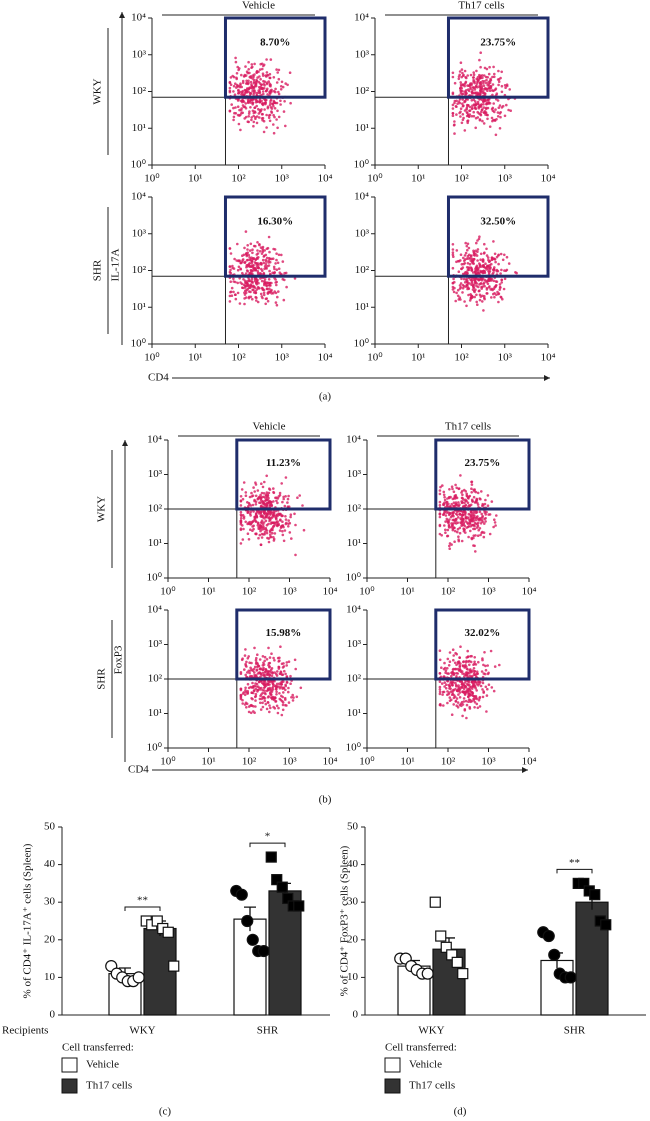  Describe the element at coordinates (330, 762) in the screenshot. I see `x-tick-label: 10⁴` at that location.